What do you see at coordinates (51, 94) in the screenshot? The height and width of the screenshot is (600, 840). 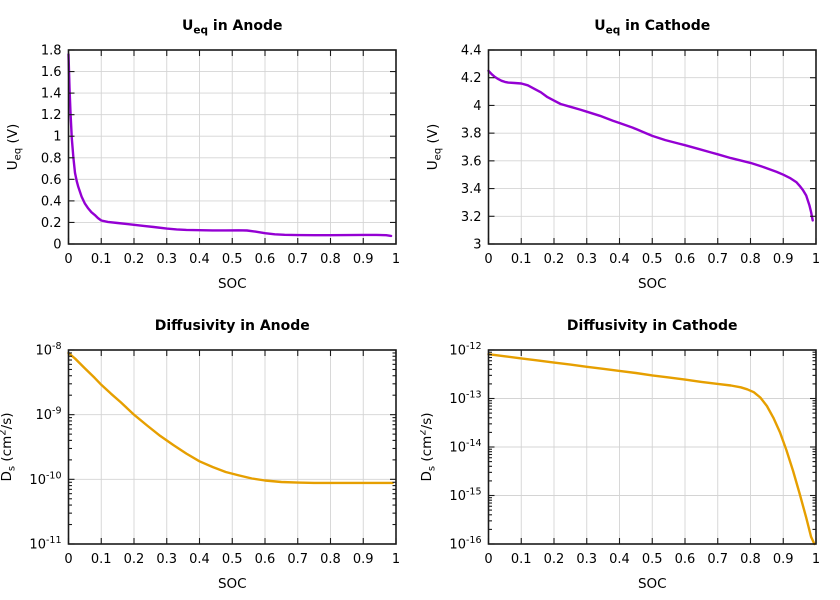 I see `svg-text: 1.4` at bounding box center [51, 94].